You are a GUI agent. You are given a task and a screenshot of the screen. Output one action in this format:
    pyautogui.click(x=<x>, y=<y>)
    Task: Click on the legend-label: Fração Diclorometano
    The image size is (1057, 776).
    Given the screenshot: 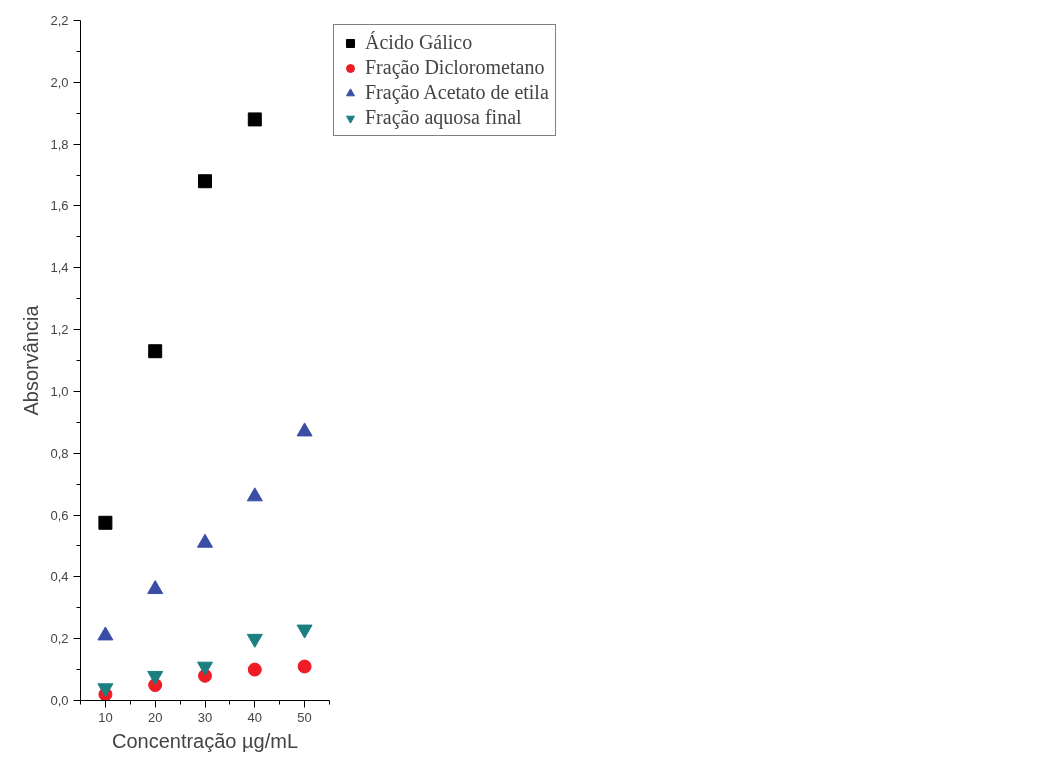 What is the action you would take?
    pyautogui.click(x=455, y=67)
    